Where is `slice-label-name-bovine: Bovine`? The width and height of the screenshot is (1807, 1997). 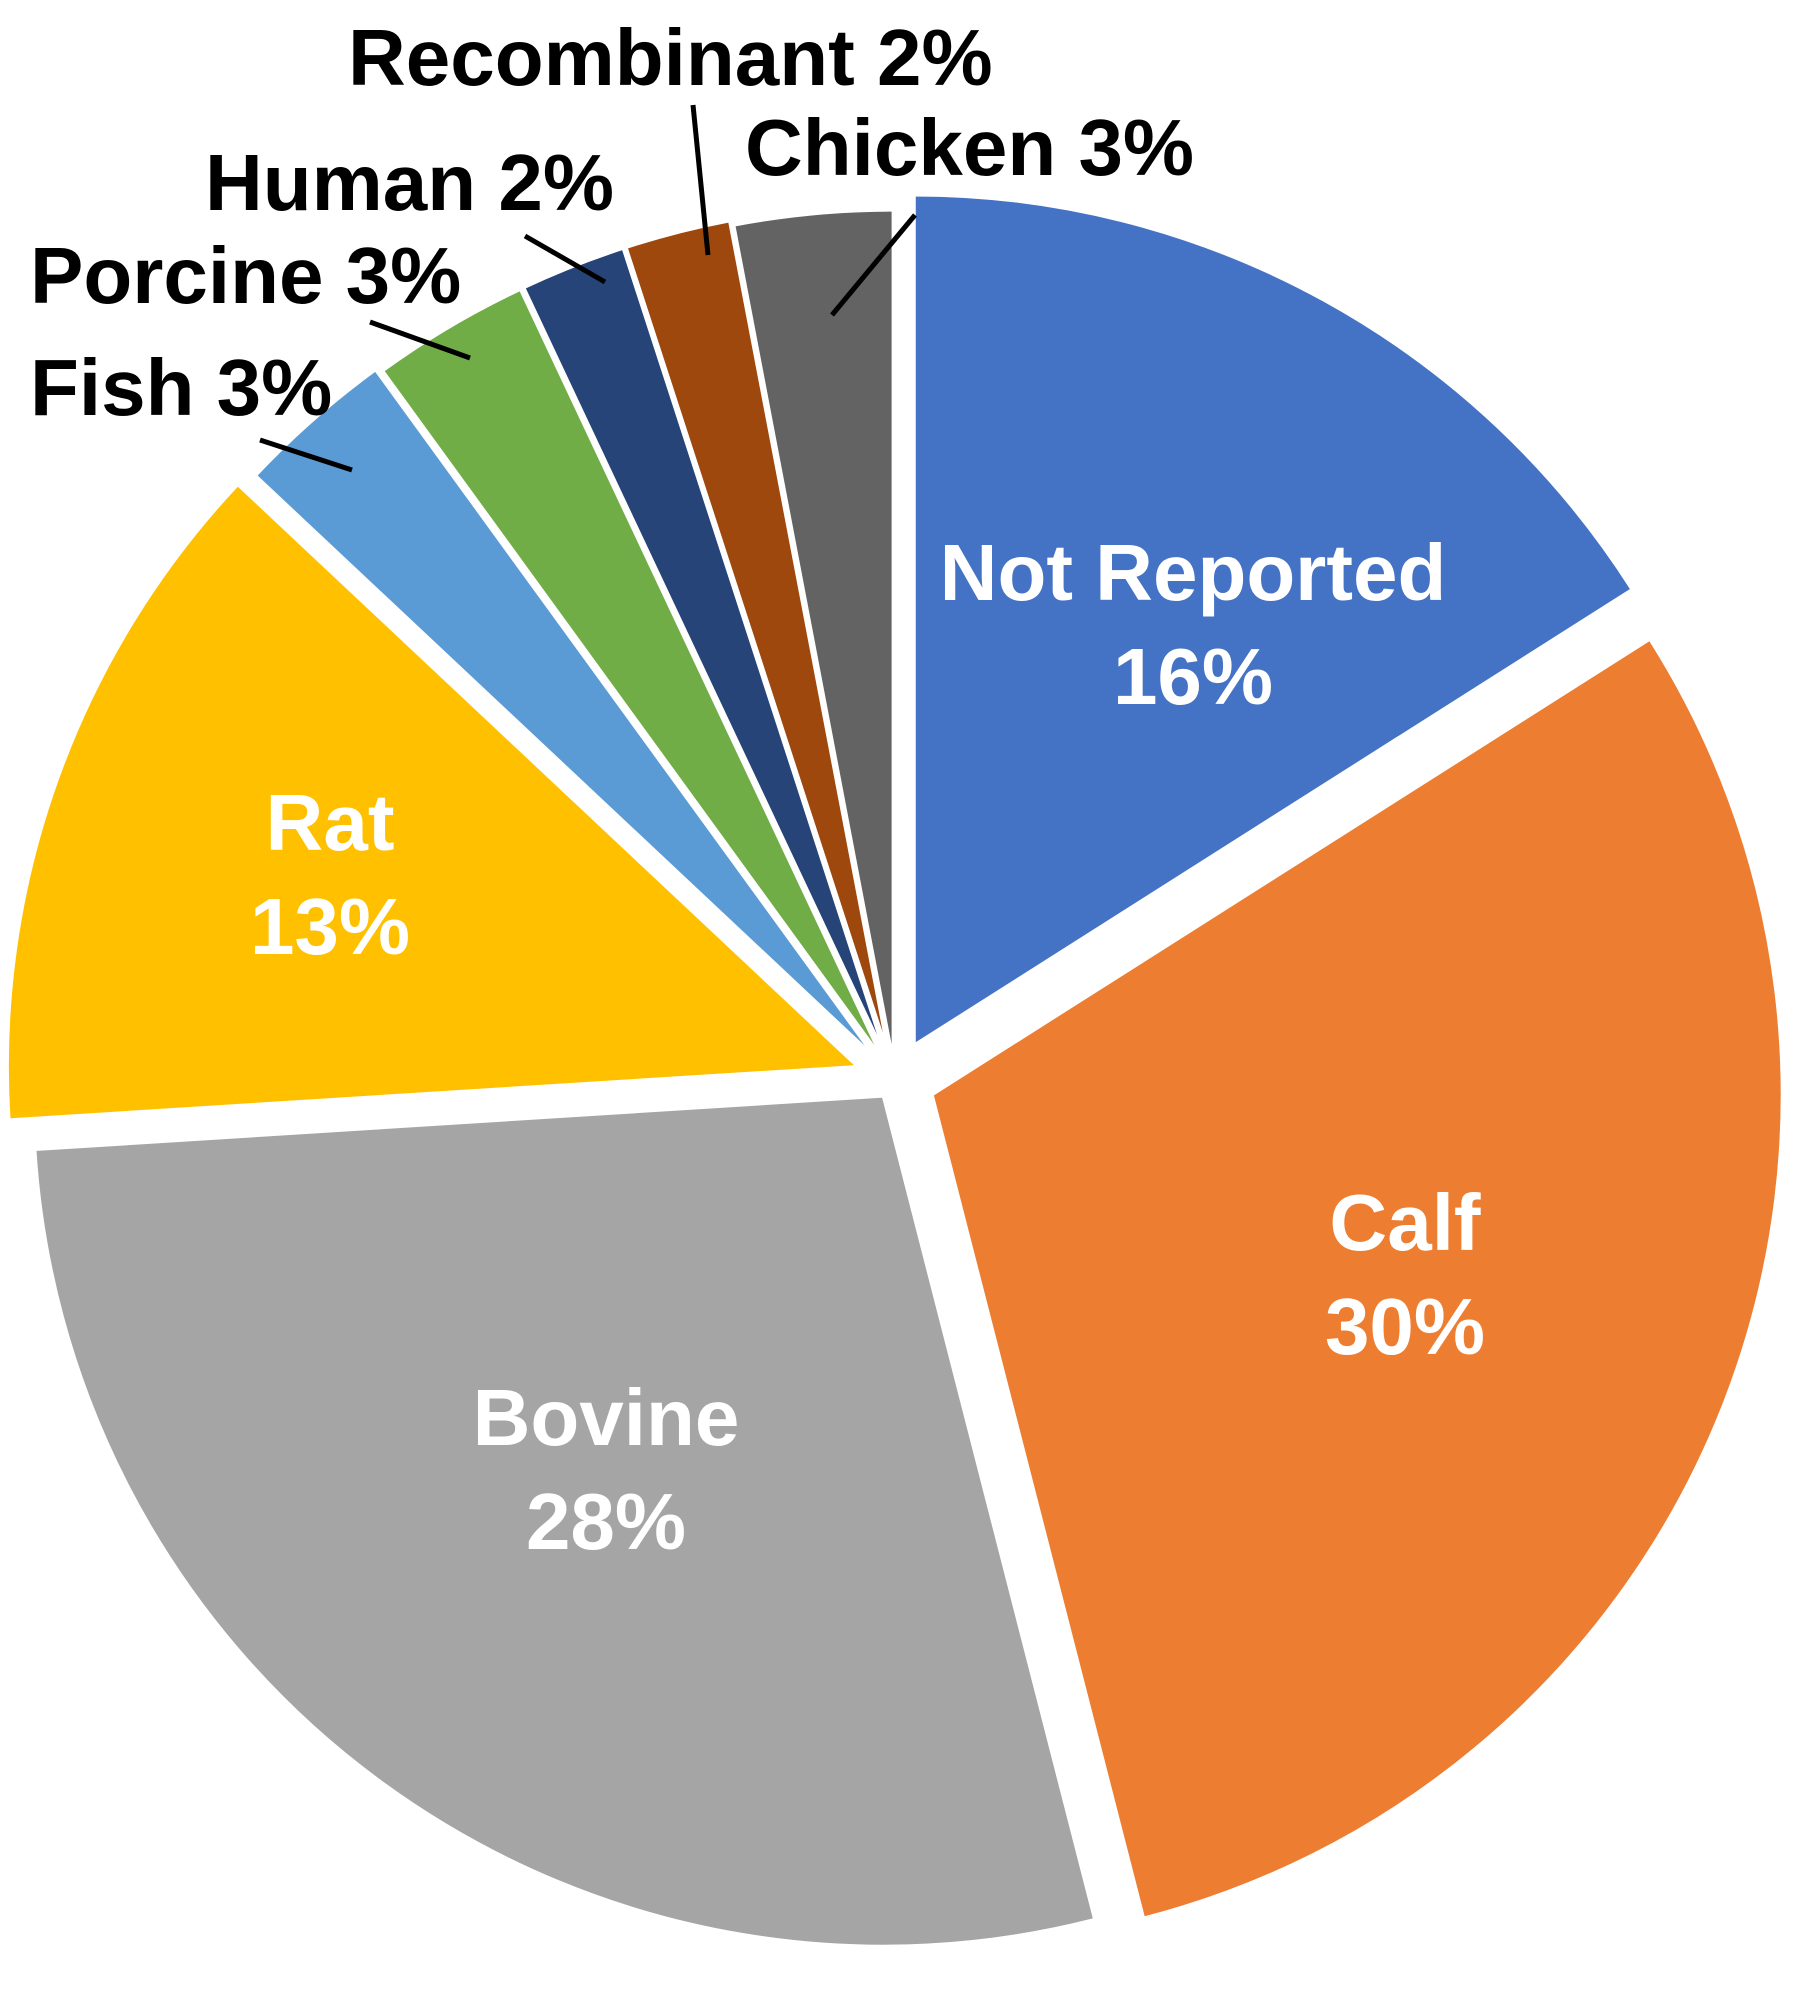
slice-label-name-bovine: Bovine is located at coordinates (606, 1417).